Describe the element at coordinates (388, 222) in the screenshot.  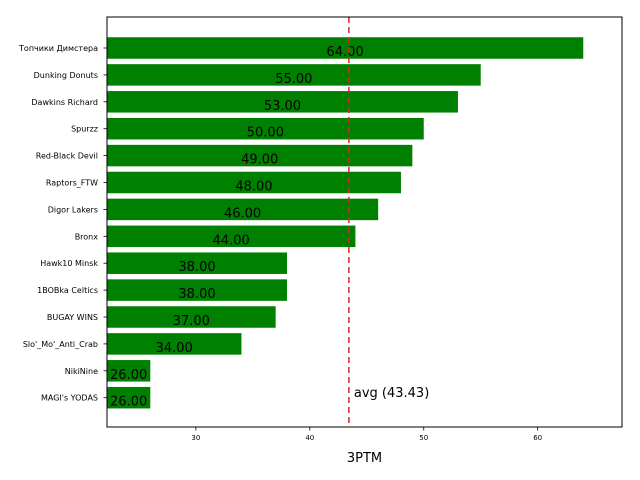
I see `average-line-group: avg (43.43)` at that location.